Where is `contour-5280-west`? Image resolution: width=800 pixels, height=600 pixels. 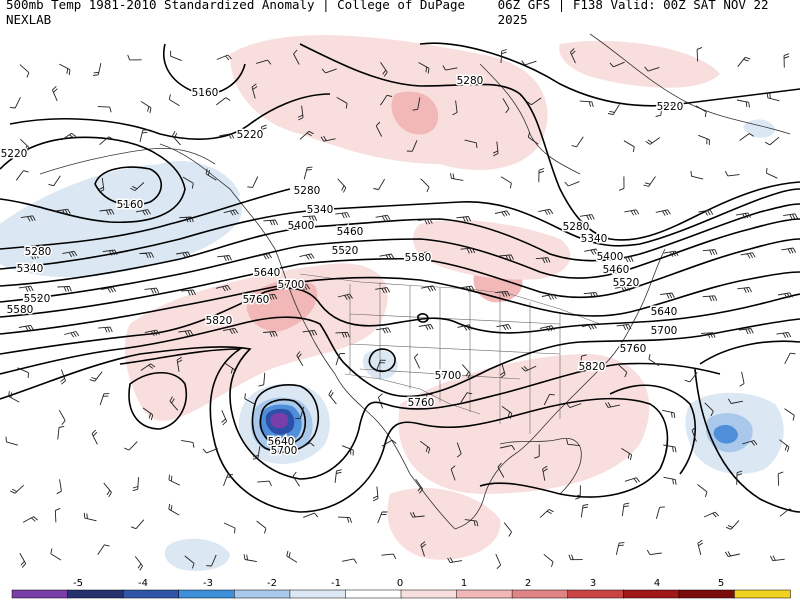 contour-5280-west is located at coordinates (145, 219).